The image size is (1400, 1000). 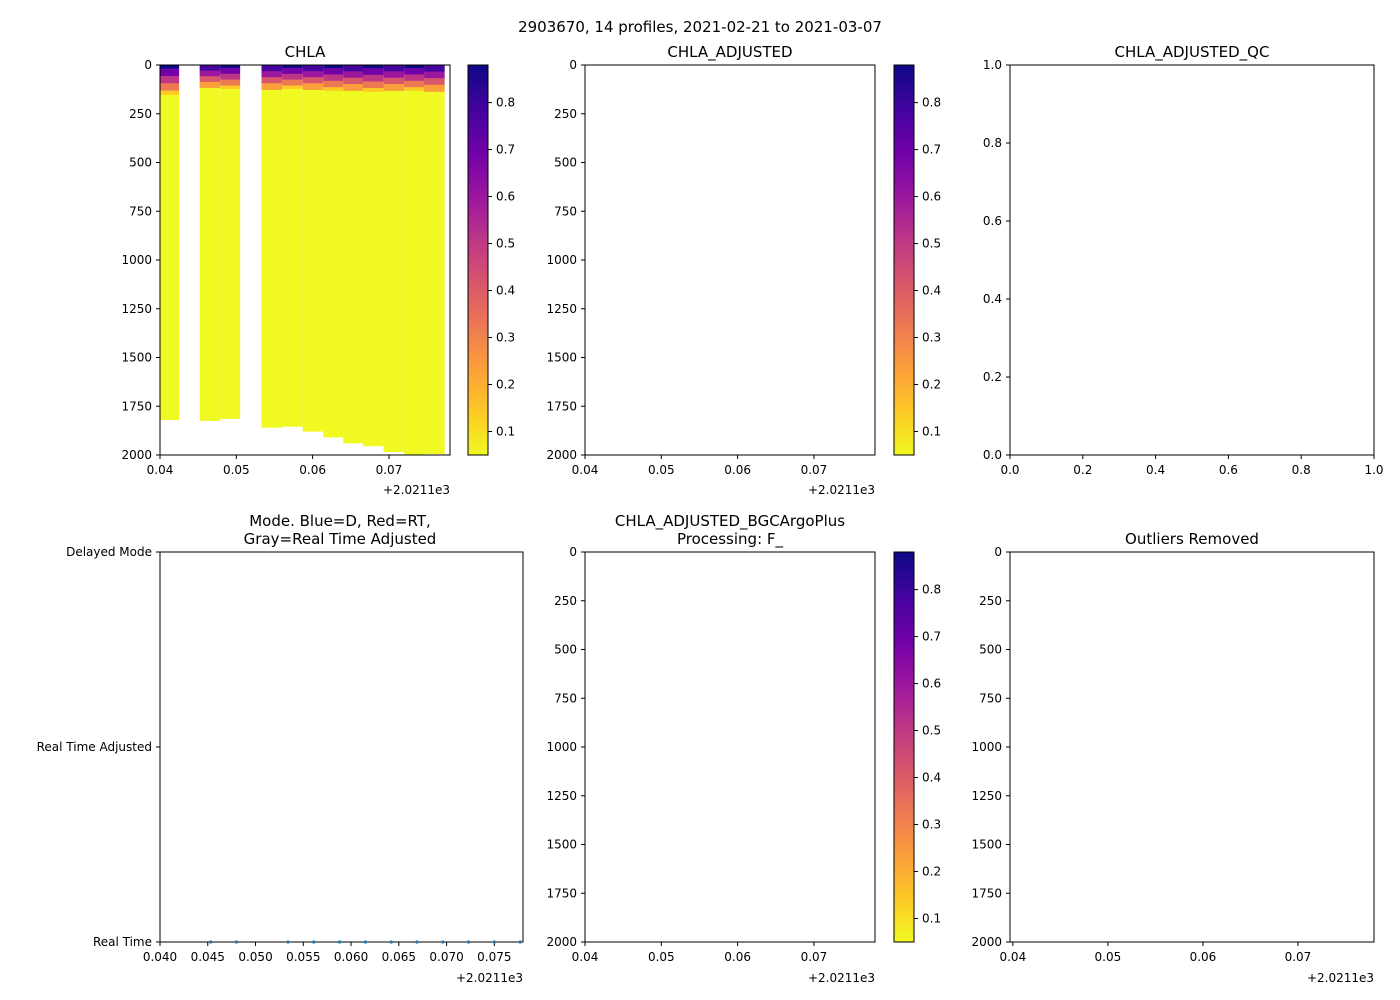 What do you see at coordinates (341, 747) in the screenshot?
I see `axes-frame` at bounding box center [341, 747].